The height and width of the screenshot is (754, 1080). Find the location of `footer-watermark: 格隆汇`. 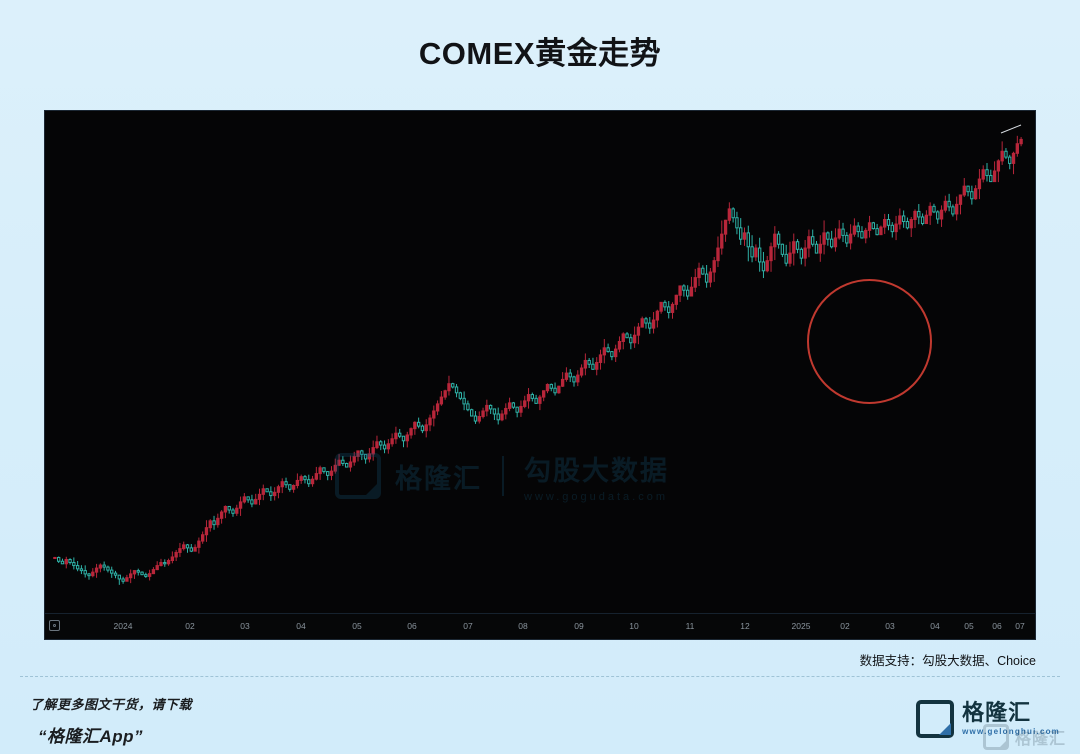

footer-watermark: 格隆汇 is located at coordinates (1024, 737).